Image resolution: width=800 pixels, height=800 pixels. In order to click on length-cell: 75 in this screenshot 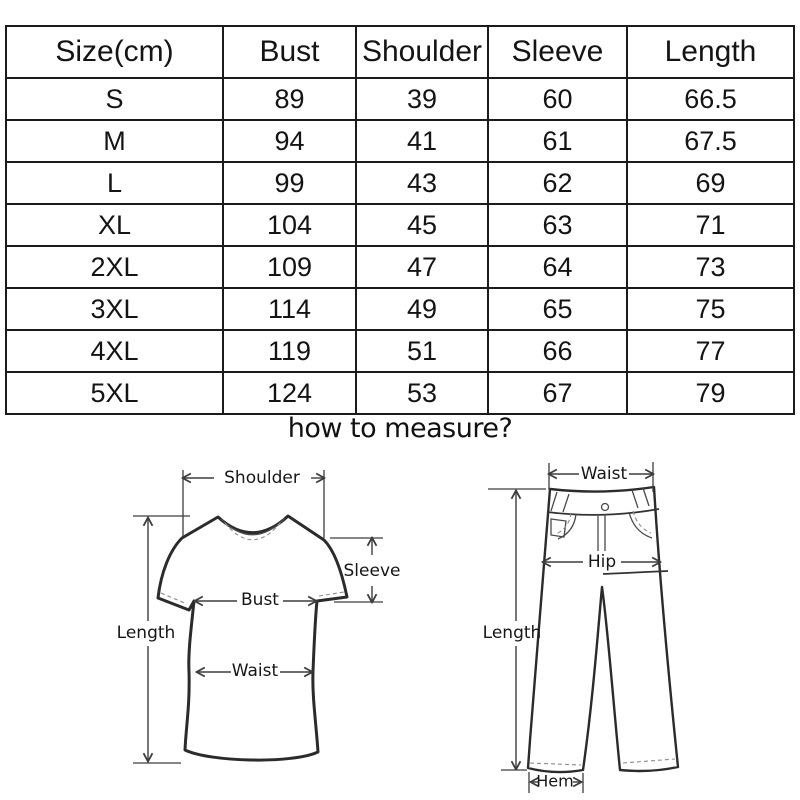, I will do `click(710, 309)`.